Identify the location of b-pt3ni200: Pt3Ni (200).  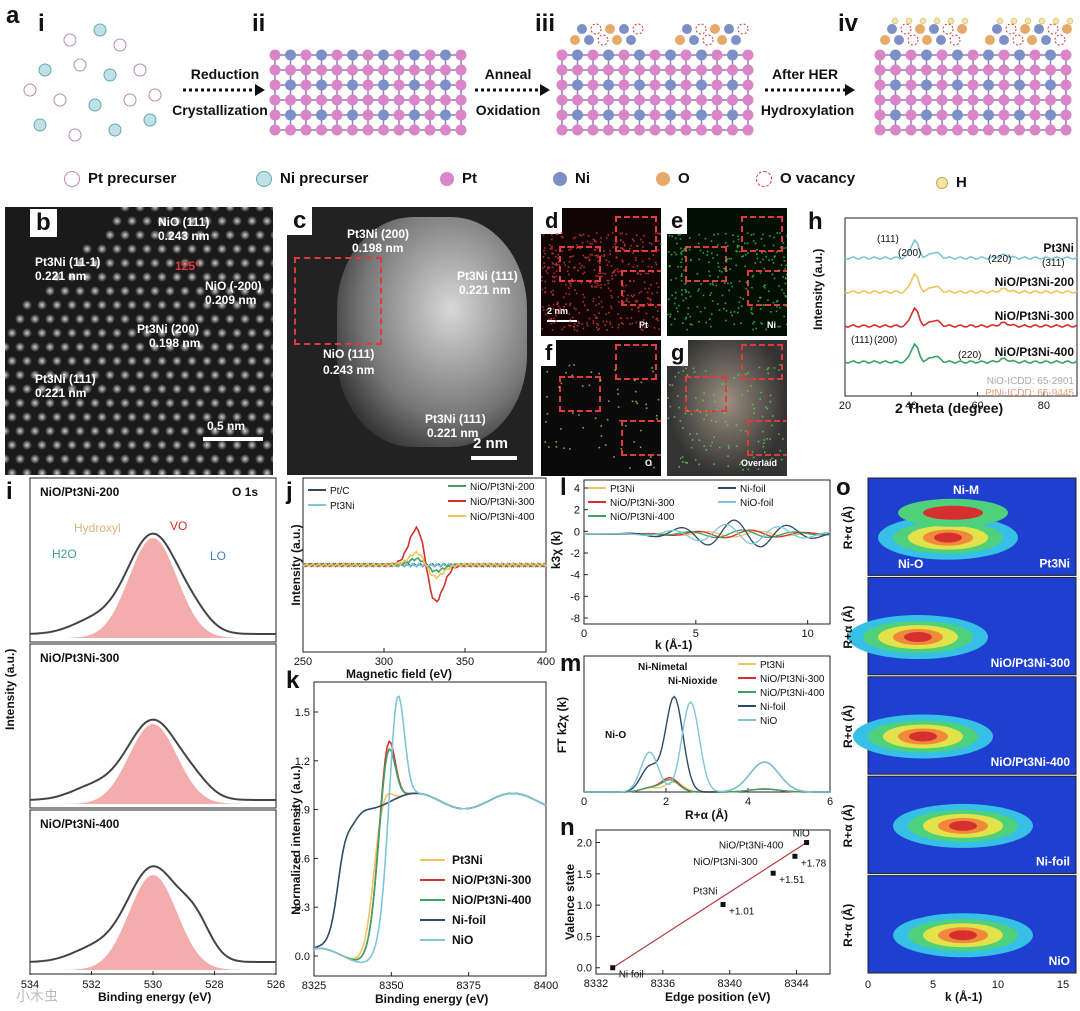
(168, 329).